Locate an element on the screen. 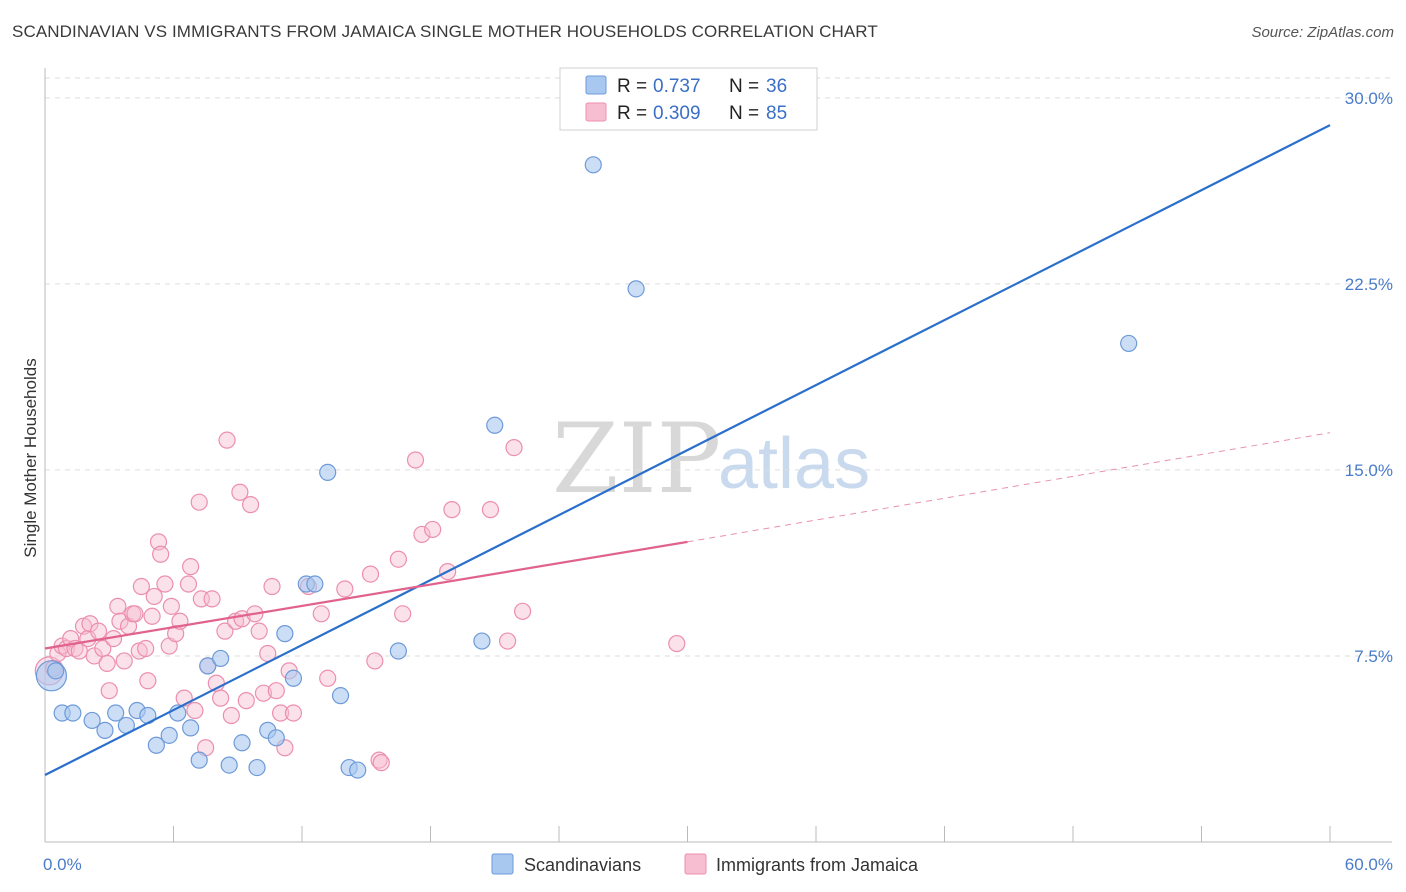 This screenshot has width=1406, height=892. x-tick-label-min: 0.0% is located at coordinates (62, 864).